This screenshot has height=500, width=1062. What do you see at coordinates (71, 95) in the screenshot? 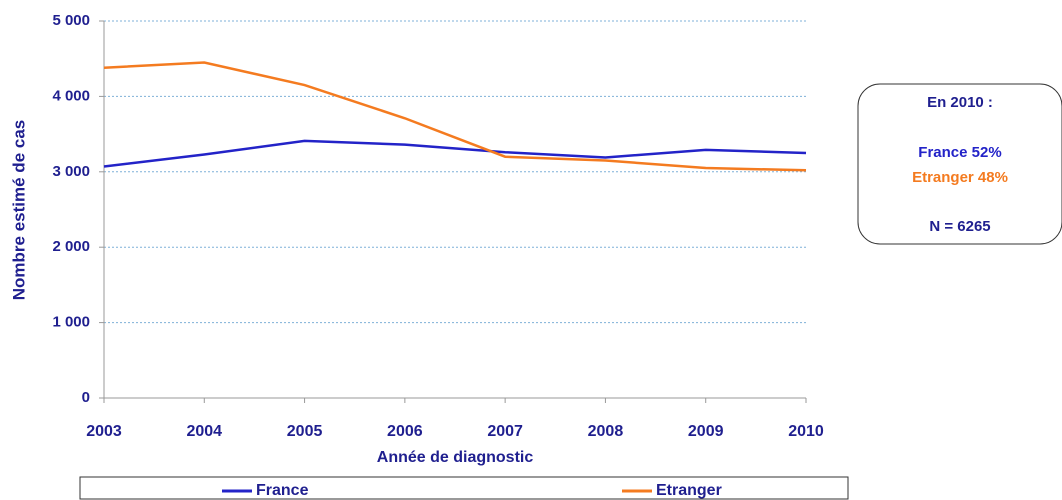
I see `y-tick-label: 4 000` at bounding box center [71, 95].